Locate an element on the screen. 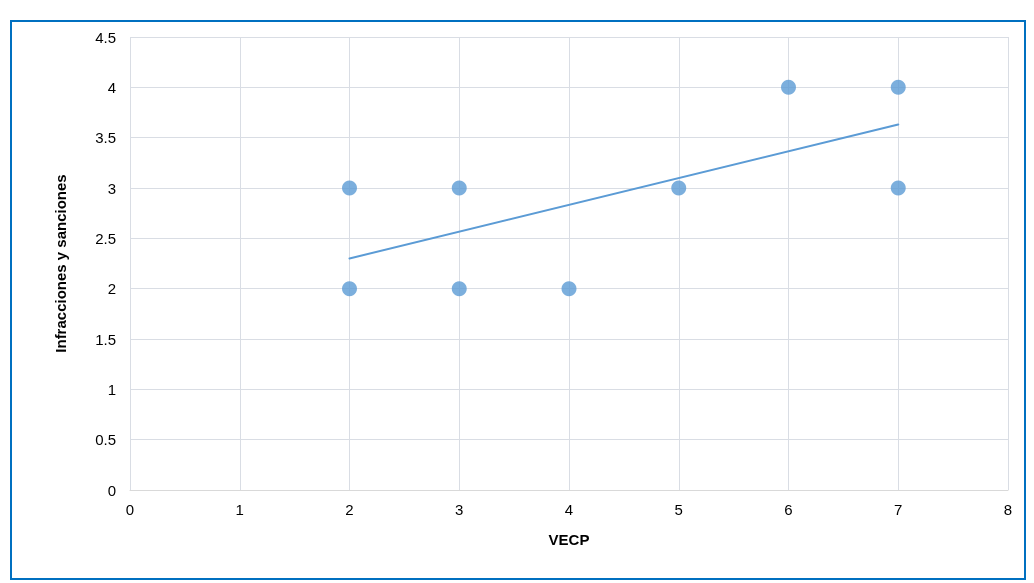 The width and height of the screenshot is (1034, 583). x-tick-label: 0 is located at coordinates (130, 509).